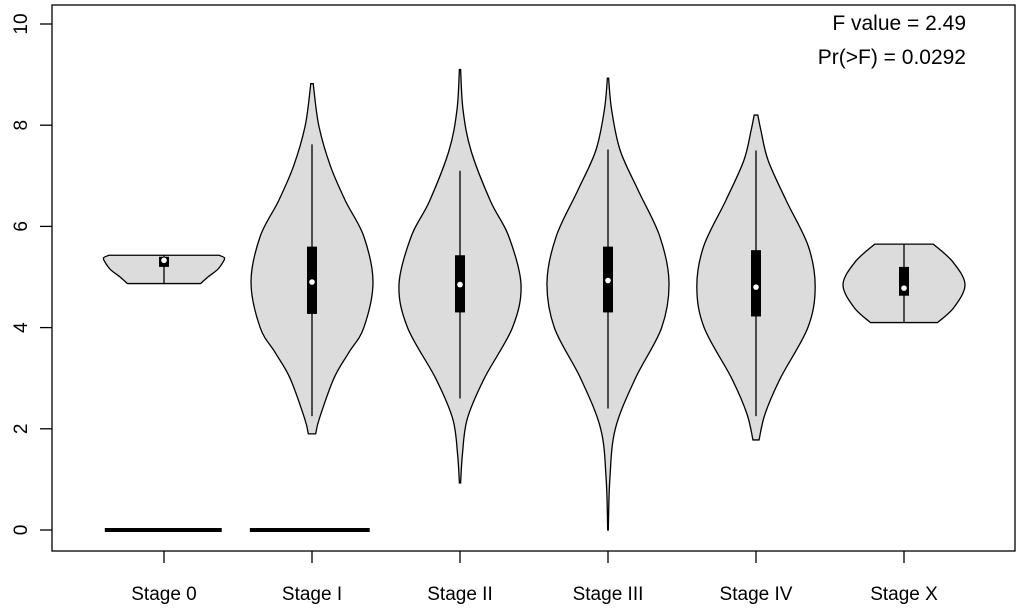  What do you see at coordinates (608, 594) in the screenshot?
I see `x-tick-label: Stage III` at bounding box center [608, 594].